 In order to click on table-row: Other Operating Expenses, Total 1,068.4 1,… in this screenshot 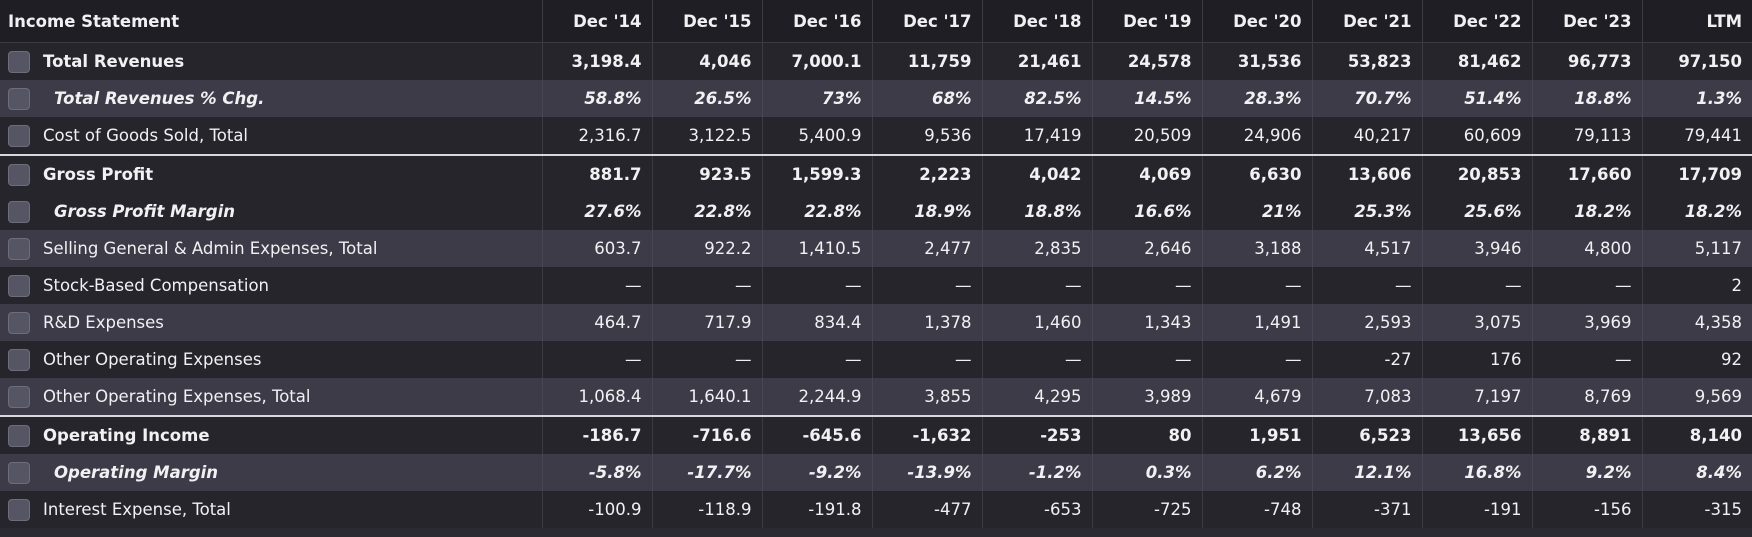, I will do `click(876, 397)`.